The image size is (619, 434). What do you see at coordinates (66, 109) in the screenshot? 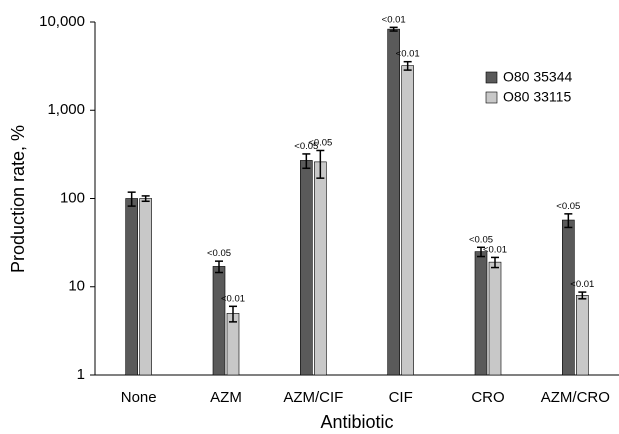
I see `y-tick-label: 1,000` at bounding box center [66, 109].